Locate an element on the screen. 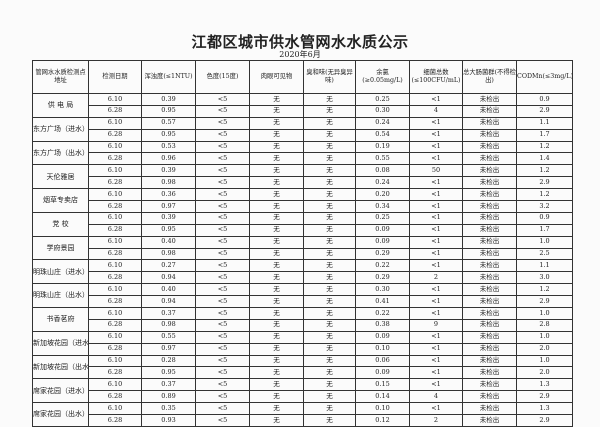  site-name-cell: 天伦雅居 is located at coordinates (60, 177).